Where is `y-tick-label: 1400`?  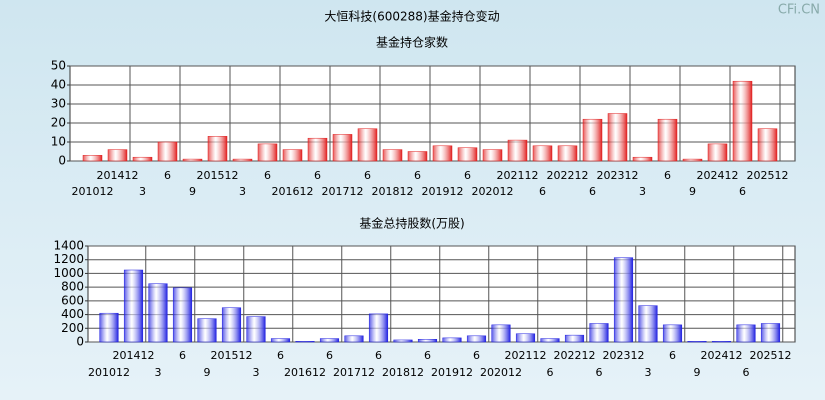
y-tick-label: 1400 is located at coordinates (68, 246).